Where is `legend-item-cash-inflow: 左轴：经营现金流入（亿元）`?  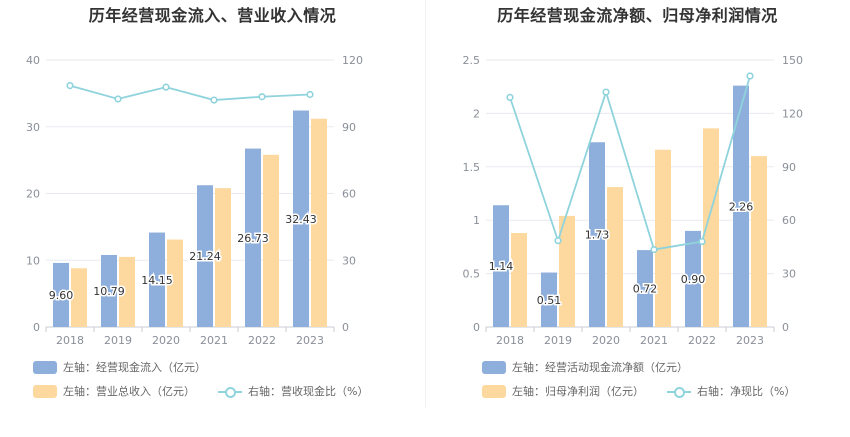 legend-item-cash-inflow: 左轴：经营现金流入（亿元） is located at coordinates (119, 367).